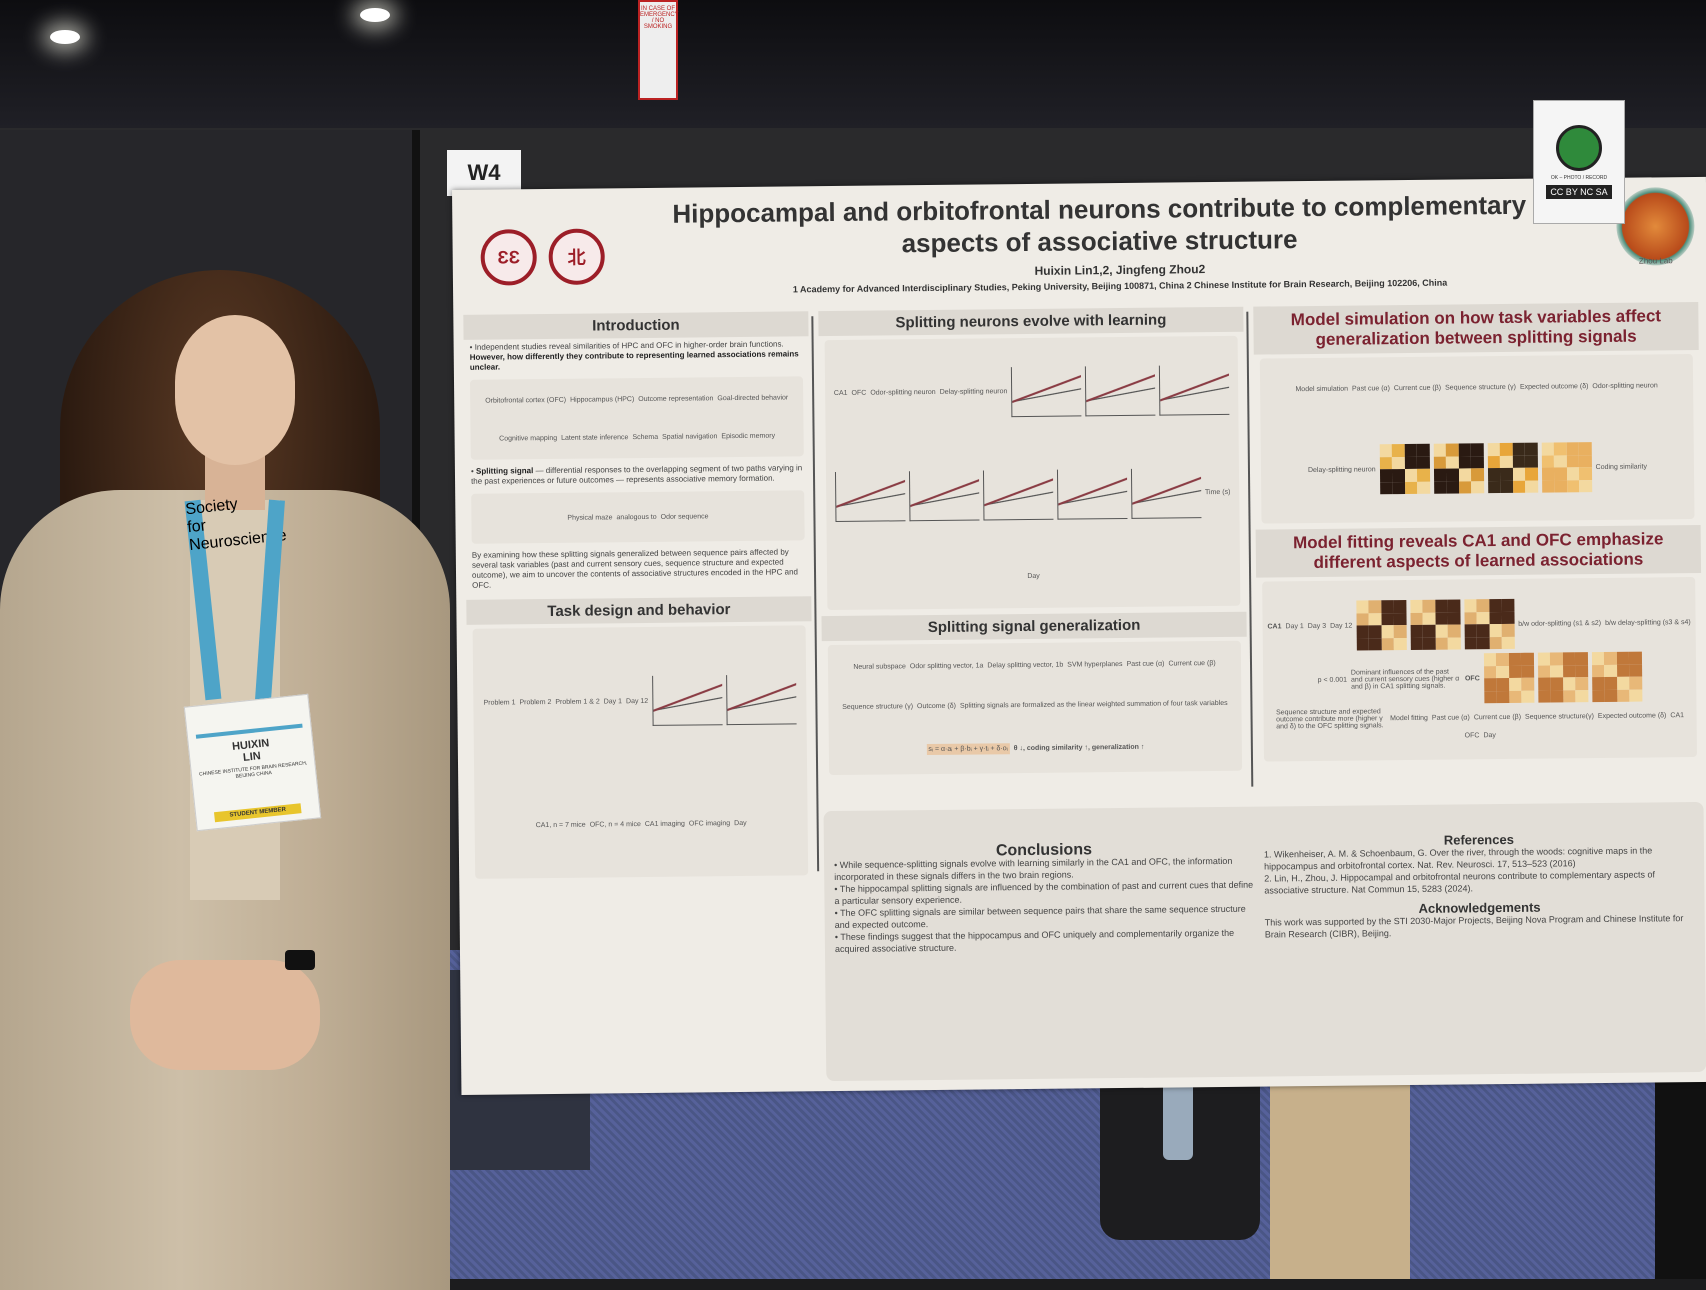 Image resolution: width=1706 pixels, height=1290 pixels. What do you see at coordinates (1472, 678) in the screenshot?
I see `fig-label: OFC` at bounding box center [1472, 678].